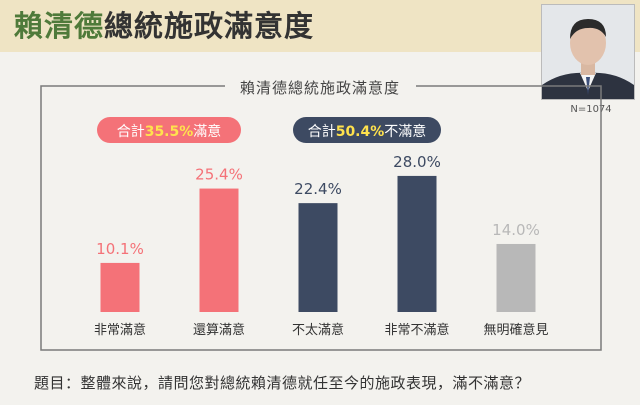 The height and width of the screenshot is (405, 640). What do you see at coordinates (282, 383) in the screenshot?
I see `question-text: 題目：整體來說，請問您對總統賴清德就任至今的施政表現，滿不滿意？` at bounding box center [282, 383].